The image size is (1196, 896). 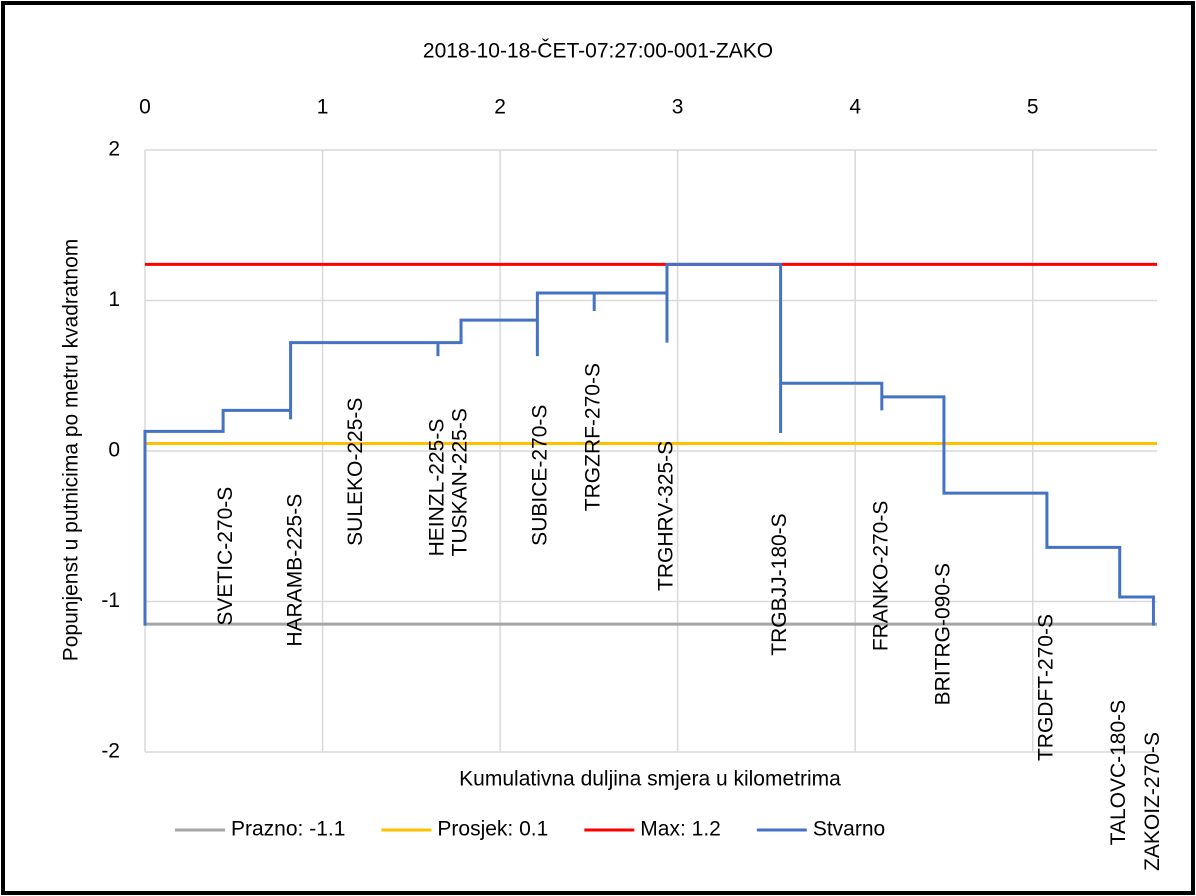 I want to click on station-label: ZAKOIZ-270-S, so click(x=1152, y=801).